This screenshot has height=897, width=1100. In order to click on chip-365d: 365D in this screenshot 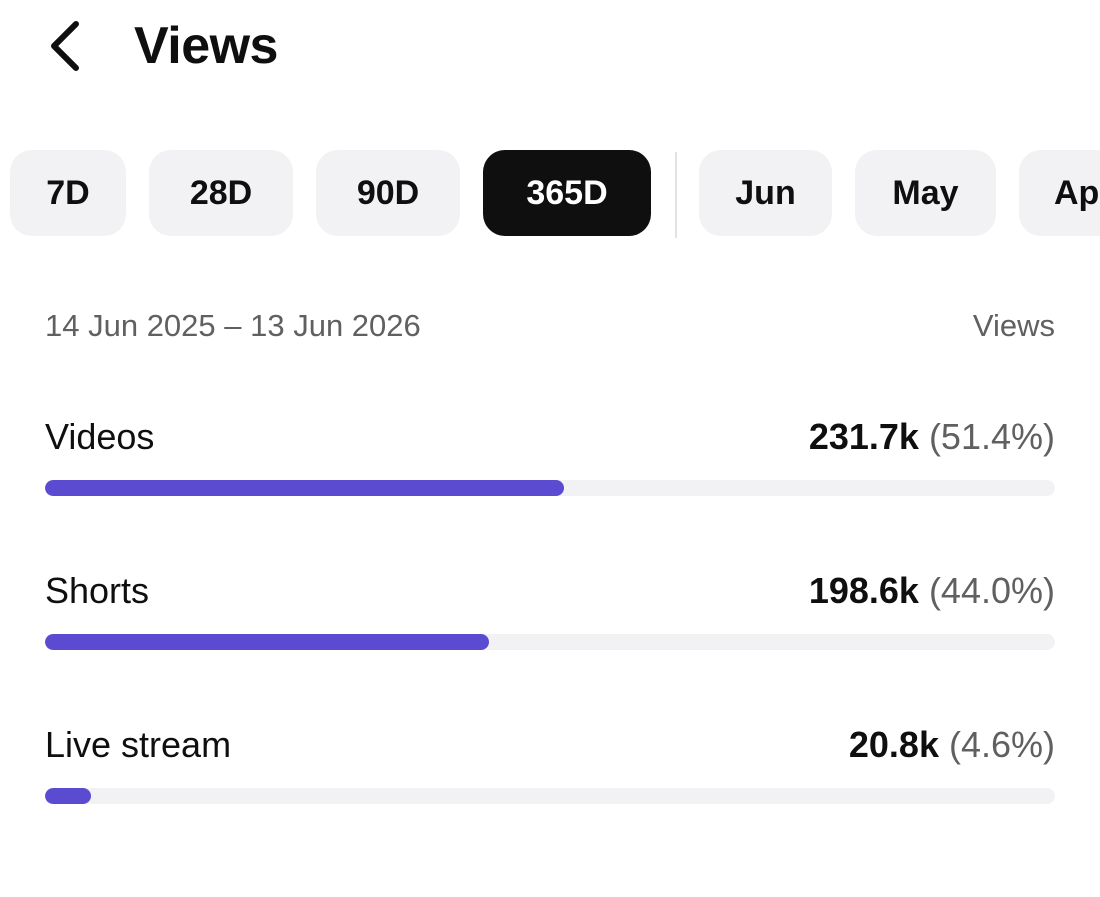, I will do `click(567, 193)`.